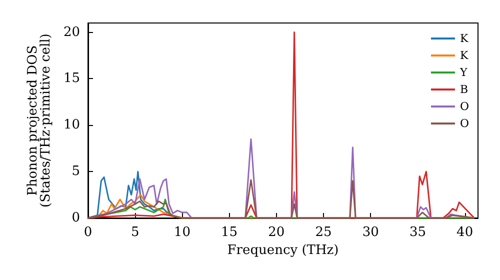 The image size is (500, 280). I want to click on y-tick-label: 10, so click(71, 125).